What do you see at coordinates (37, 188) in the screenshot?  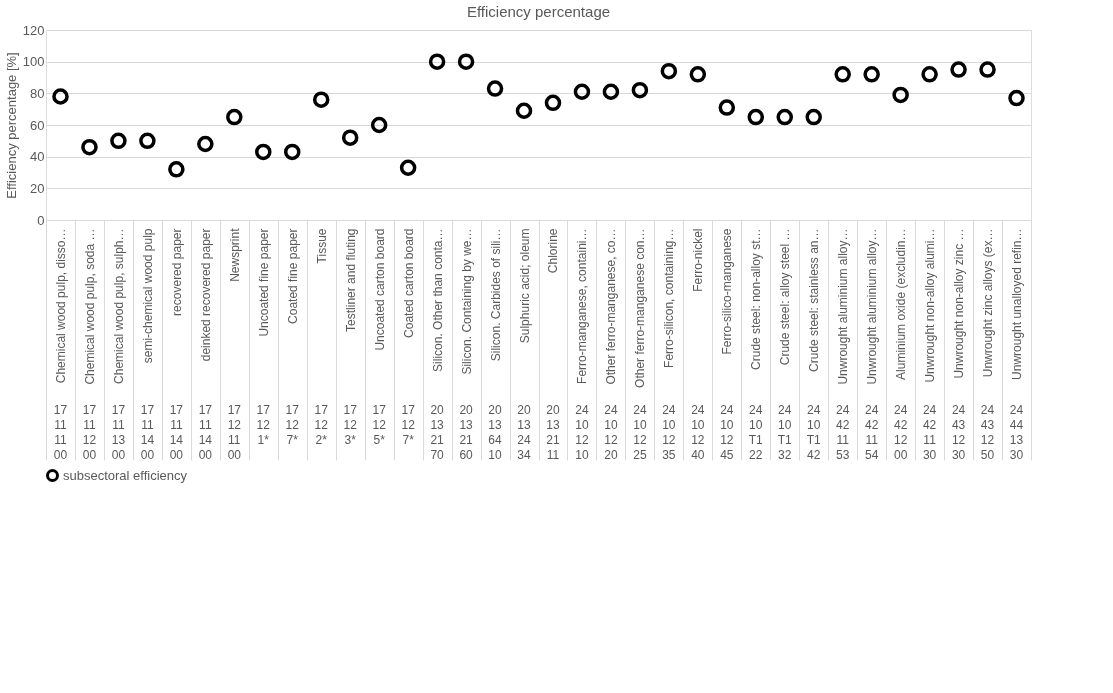 I see `y-tick-label: 20` at bounding box center [37, 188].